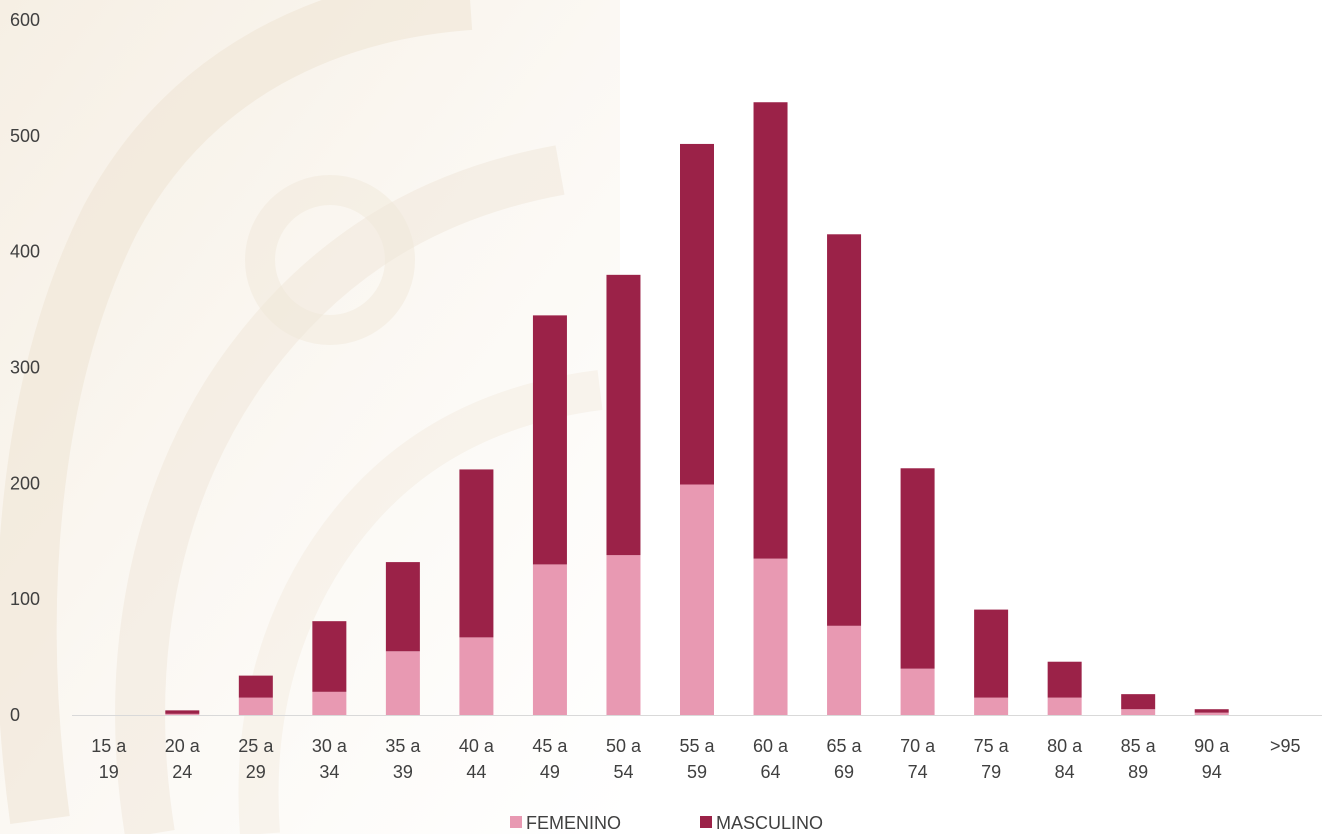 The width and height of the screenshot is (1322, 834). What do you see at coordinates (403, 759) in the screenshot?
I see `x-tick-label: 35 a 39` at bounding box center [403, 759].